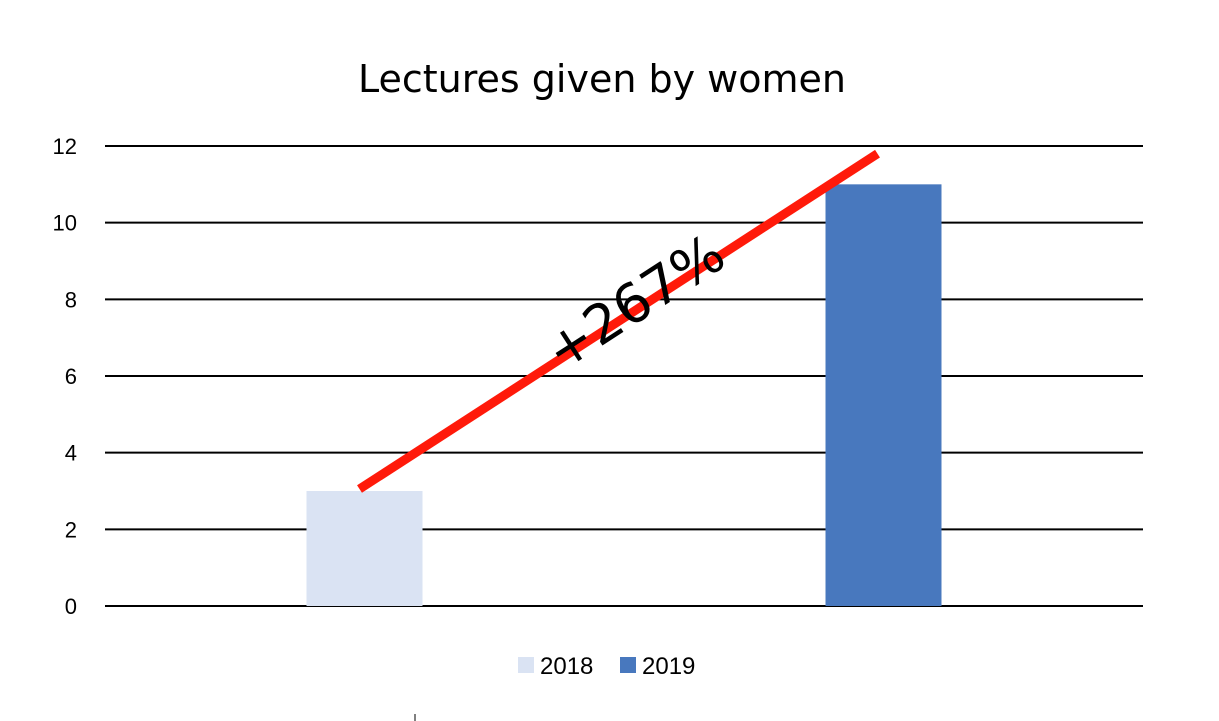  What do you see at coordinates (635, 302) in the screenshot?
I see `annotation-label: +267%` at bounding box center [635, 302].